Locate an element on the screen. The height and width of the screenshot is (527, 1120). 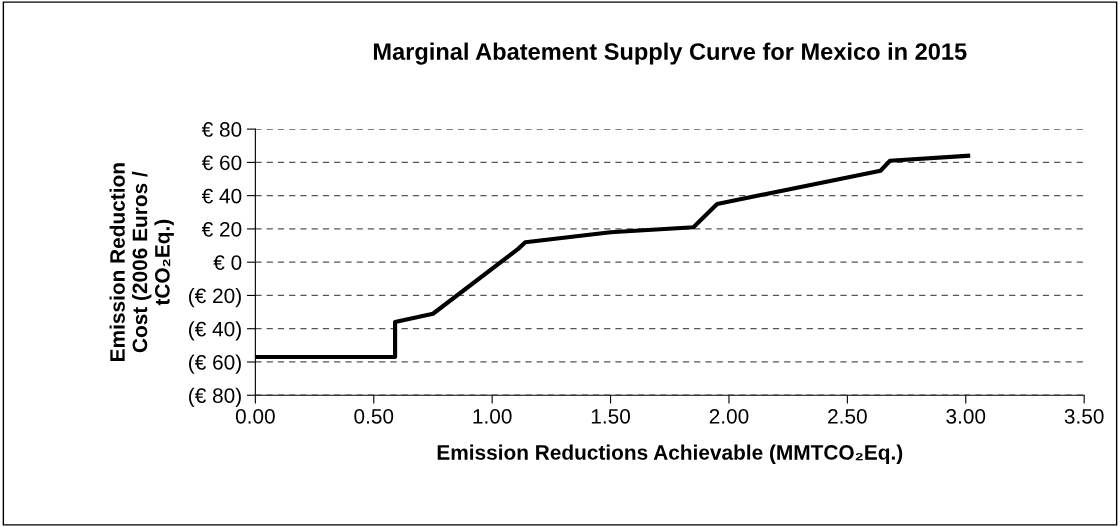
y-tick-label: € 80 is located at coordinates (221, 129).